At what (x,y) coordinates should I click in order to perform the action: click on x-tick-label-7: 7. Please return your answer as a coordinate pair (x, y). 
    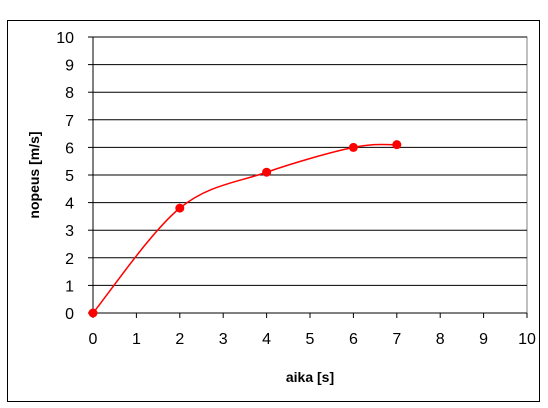
    Looking at the image, I should click on (396, 339).